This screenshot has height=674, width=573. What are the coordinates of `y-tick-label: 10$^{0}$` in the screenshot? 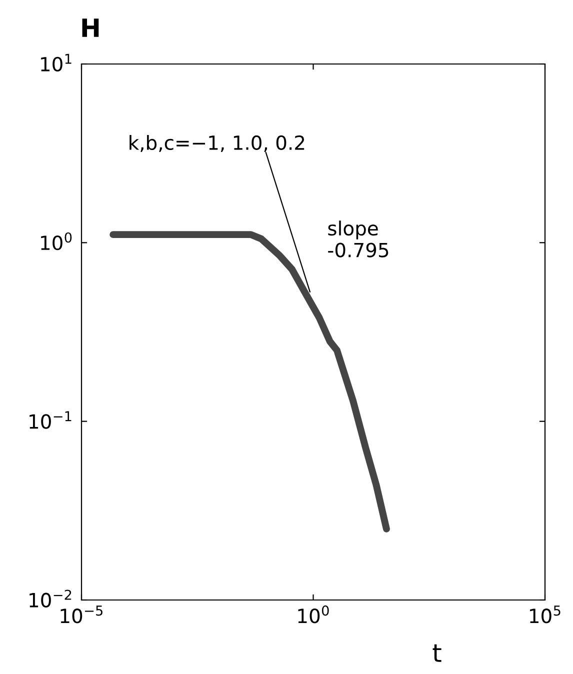 It's located at (56, 241).